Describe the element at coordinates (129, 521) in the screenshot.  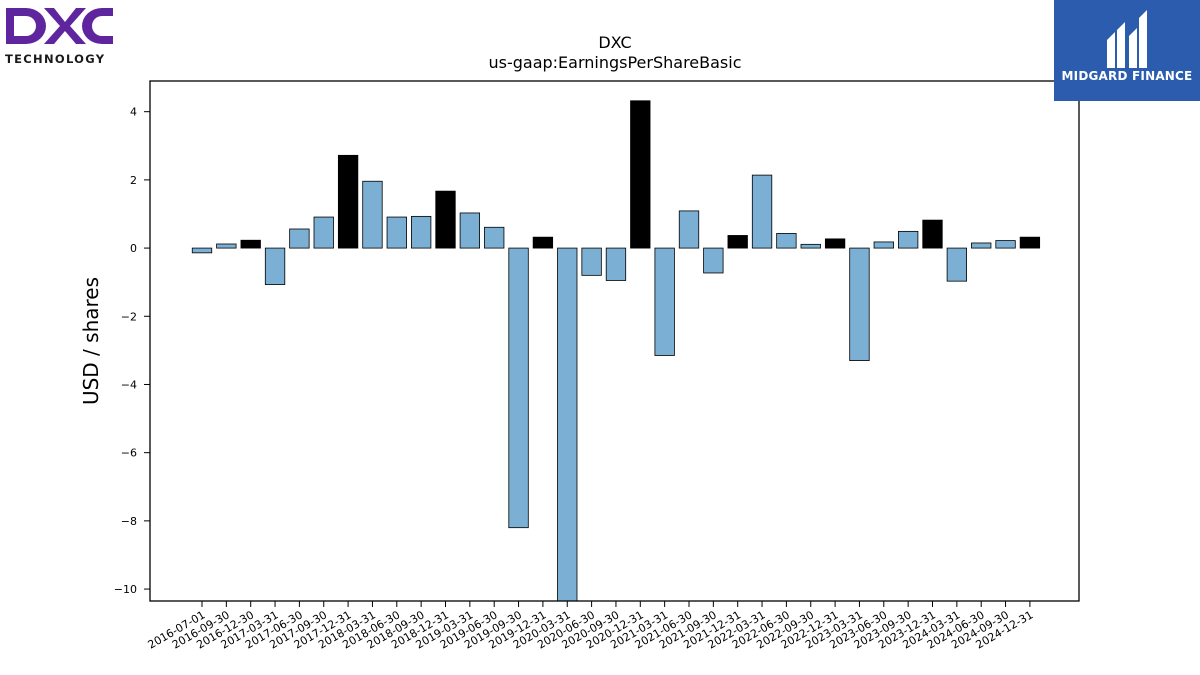
I see `y-tick-label: −8` at that location.